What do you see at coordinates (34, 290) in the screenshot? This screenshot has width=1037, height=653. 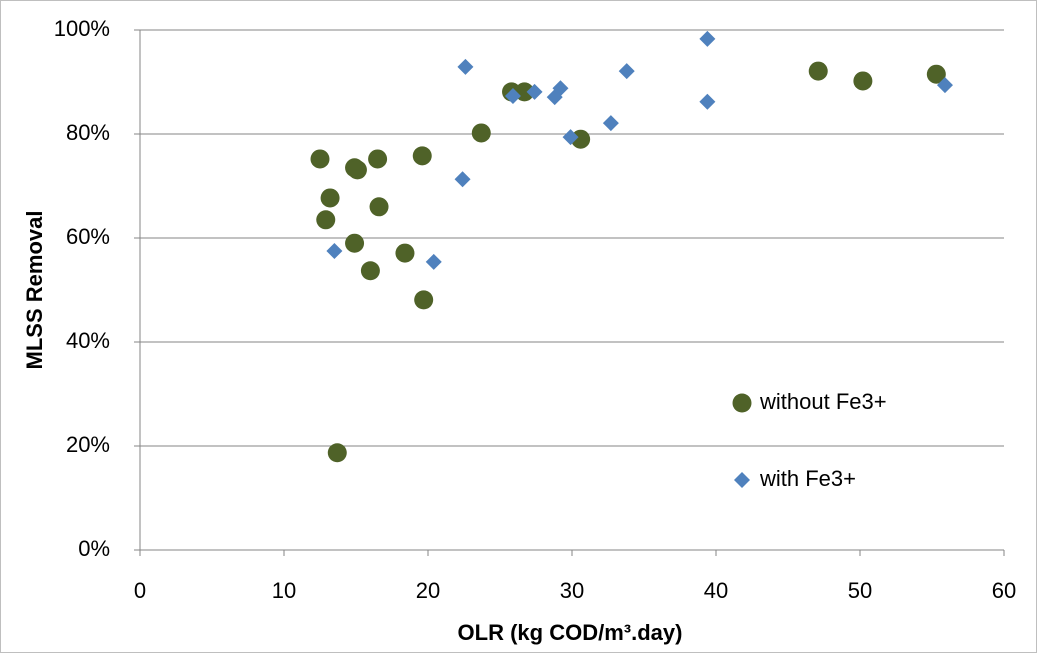 I see `y-axis-title: MLSS Removal` at bounding box center [34, 290].